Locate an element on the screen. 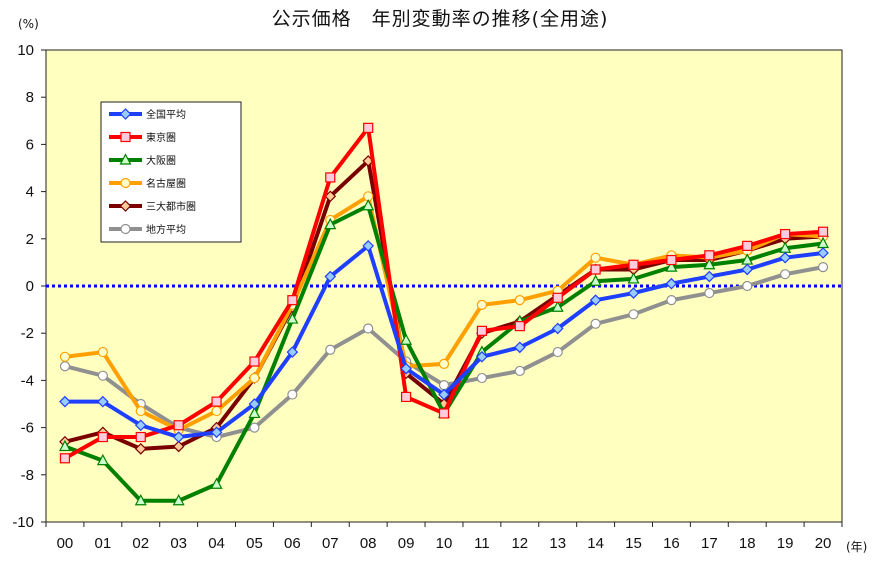 Image resolution: width=880 pixels, height=570 pixels. x-tick-label: 01 is located at coordinates (103, 543).